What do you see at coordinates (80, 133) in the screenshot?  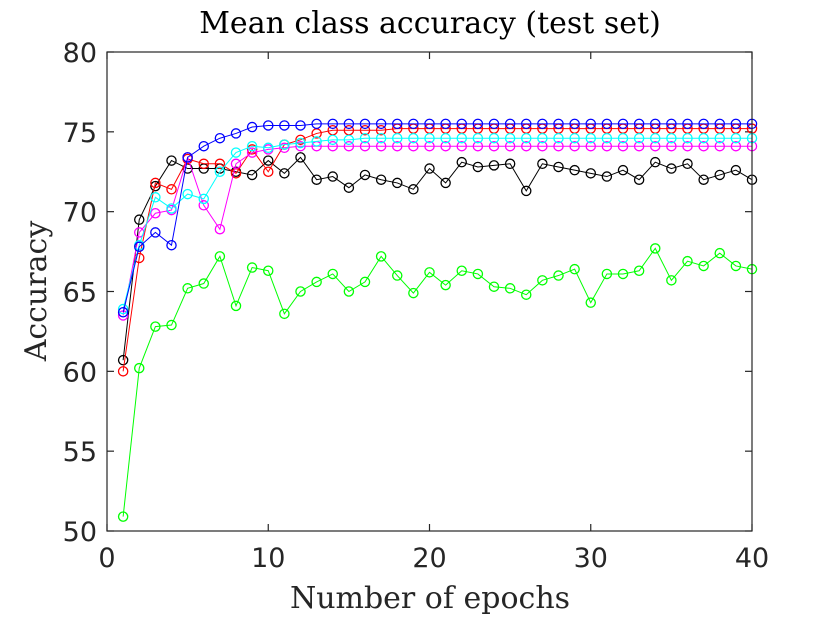 I see `y-tick-label: 75` at bounding box center [80, 133].